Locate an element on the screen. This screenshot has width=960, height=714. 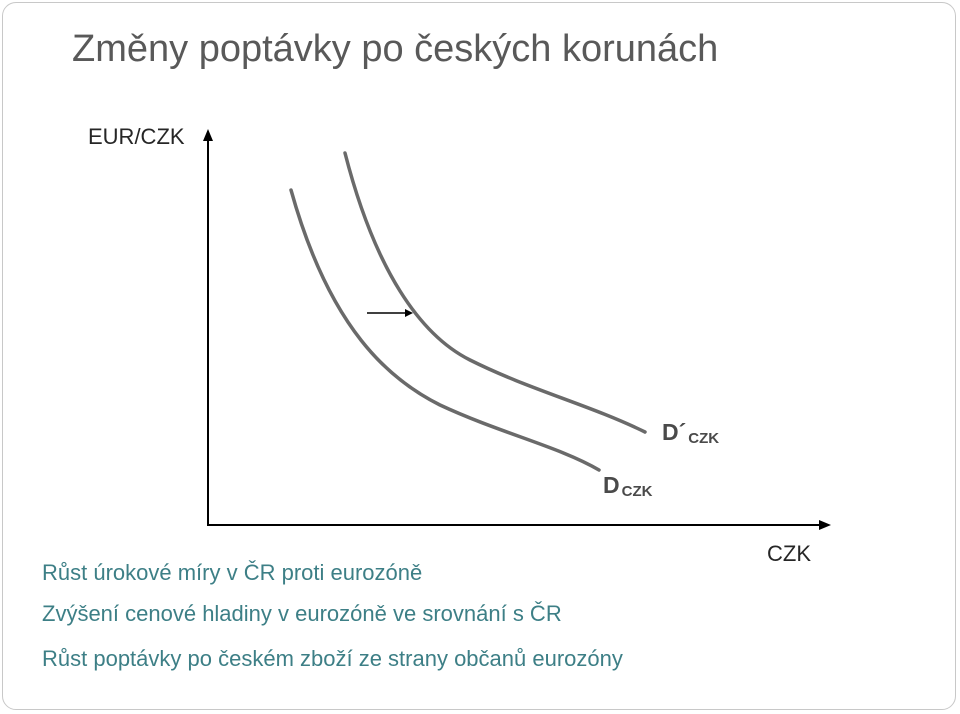
curve-label-original: D CZK is located at coordinates (628, 486).